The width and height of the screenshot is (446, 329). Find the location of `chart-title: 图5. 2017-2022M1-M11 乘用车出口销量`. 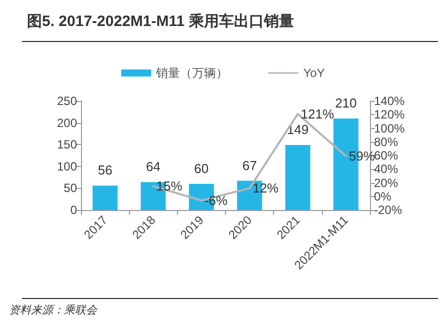

chart-title: 图5. 2017-2022M1-M11 乘用车出口销量 is located at coordinates (160, 21).